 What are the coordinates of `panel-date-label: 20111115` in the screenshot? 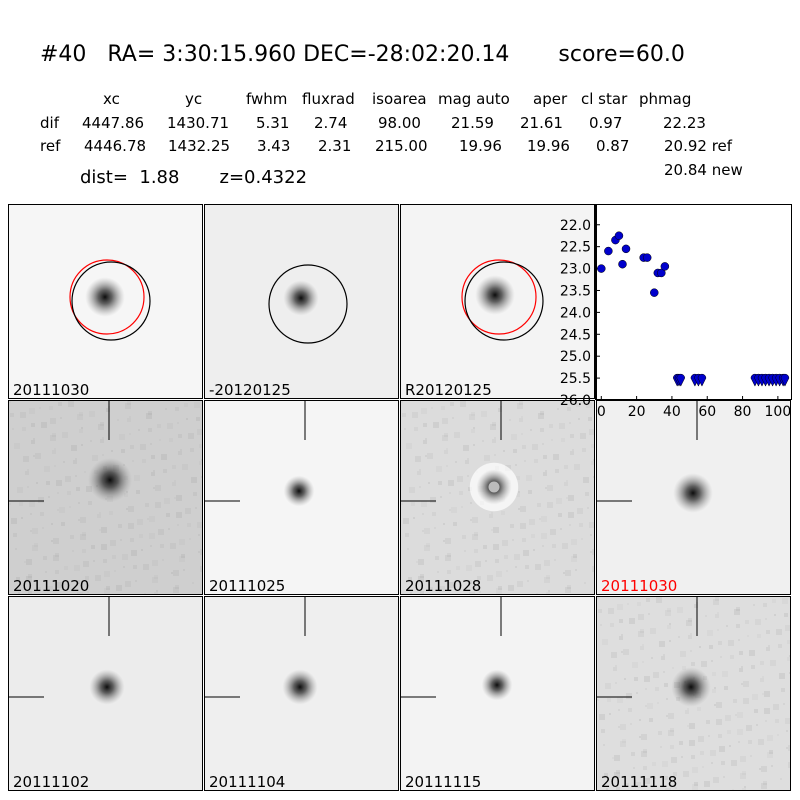 It's located at (443, 782).